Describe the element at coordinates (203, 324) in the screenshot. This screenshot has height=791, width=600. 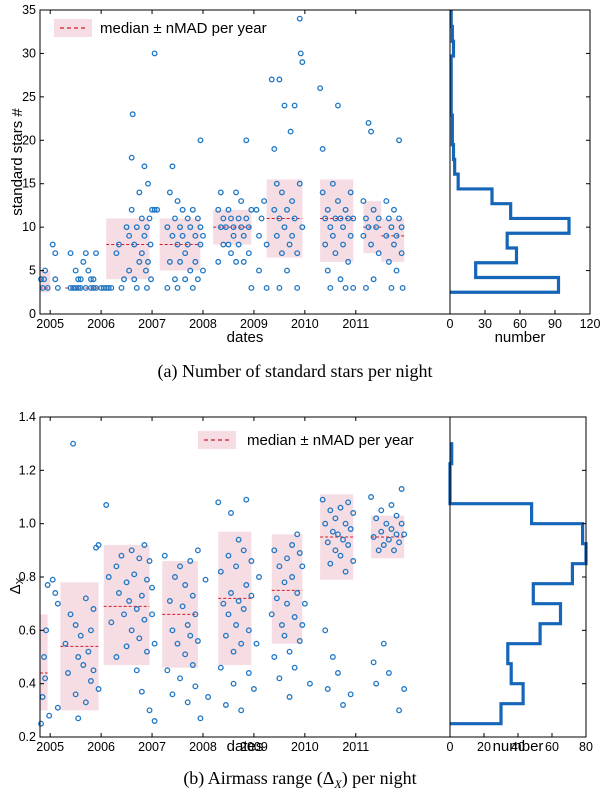
I see `chart-a-x-tick-label: 2008` at that location.